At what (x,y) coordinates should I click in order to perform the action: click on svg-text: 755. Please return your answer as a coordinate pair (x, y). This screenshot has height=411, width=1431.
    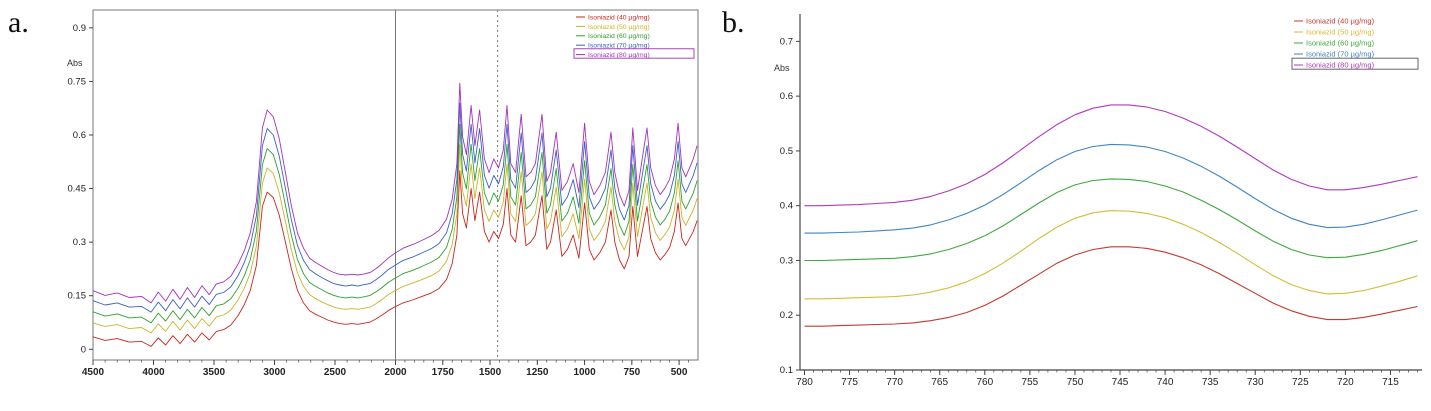
    Looking at the image, I should click on (1030, 382).